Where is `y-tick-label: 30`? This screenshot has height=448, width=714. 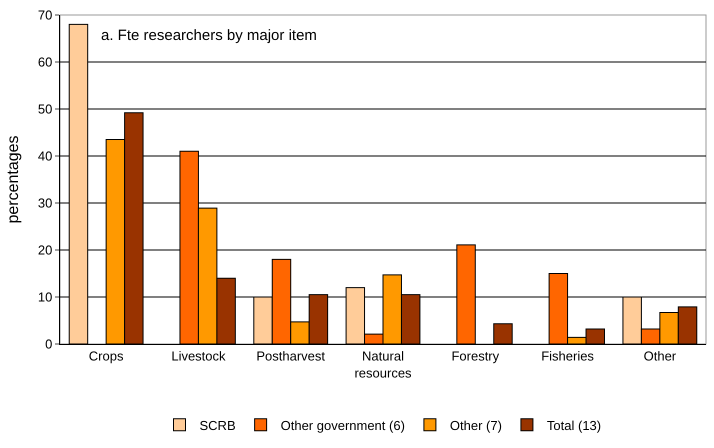
y-tick-label: 30 is located at coordinates (45, 203).